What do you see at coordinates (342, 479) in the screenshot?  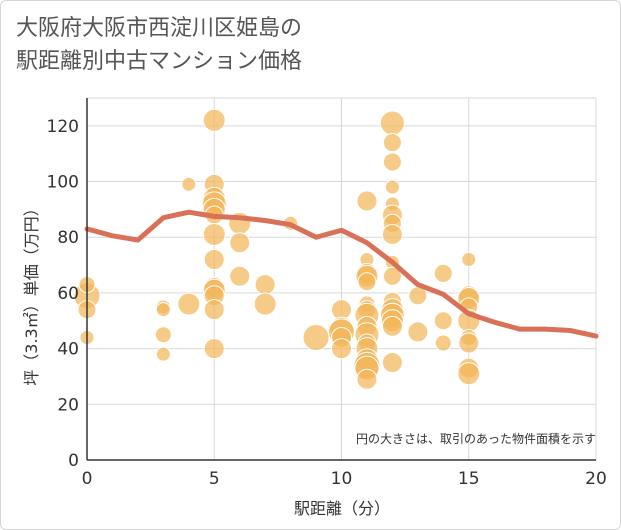 I see `x-tick-label: 10` at bounding box center [342, 479].